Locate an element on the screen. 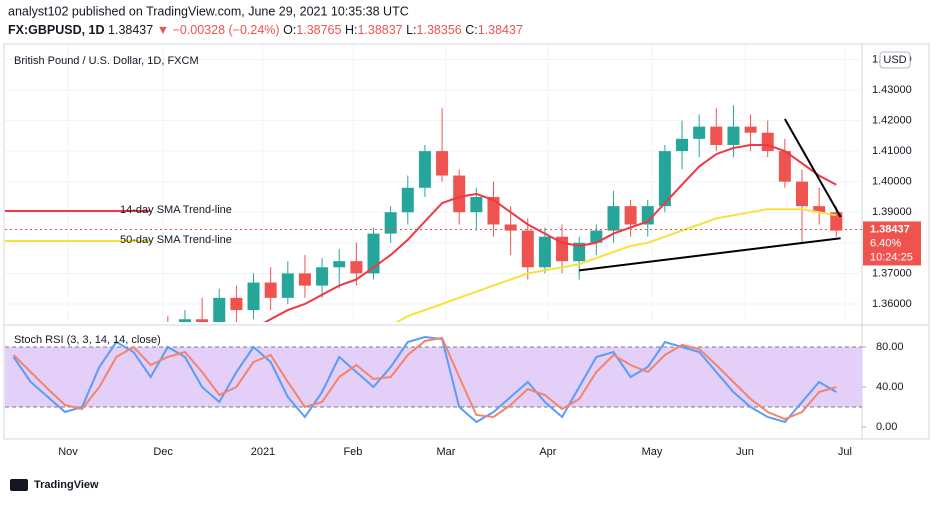 The image size is (934, 508). legend-label: 14-day SMA Trend-line is located at coordinates (176, 210).